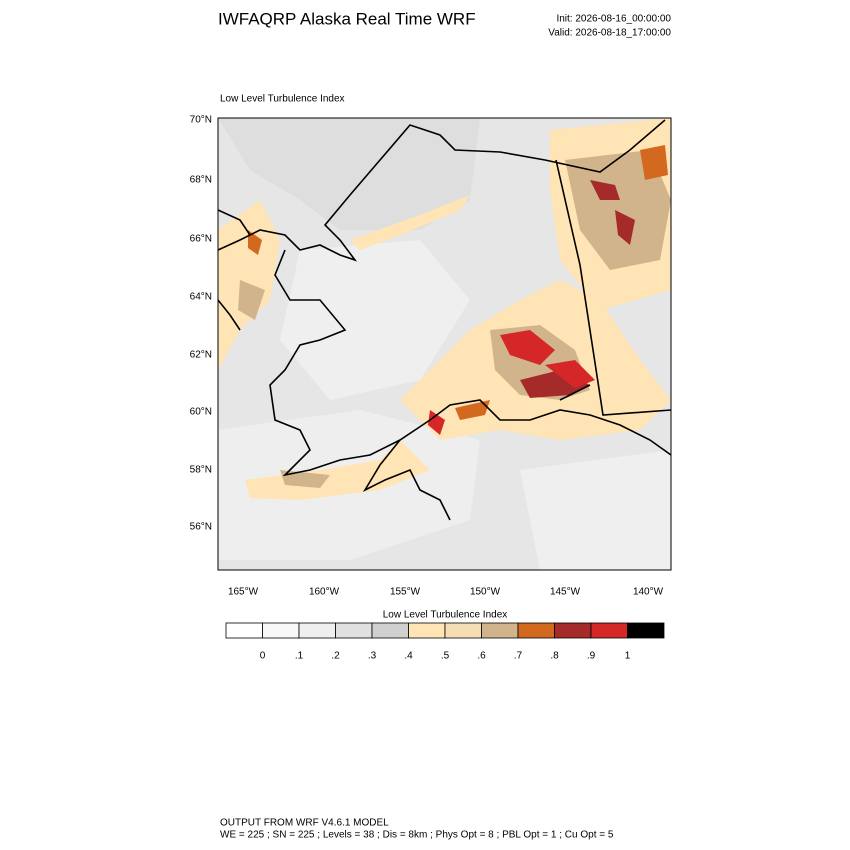 This screenshot has width=850, height=850. I want to click on colorbar-label: .8, so click(554, 656).